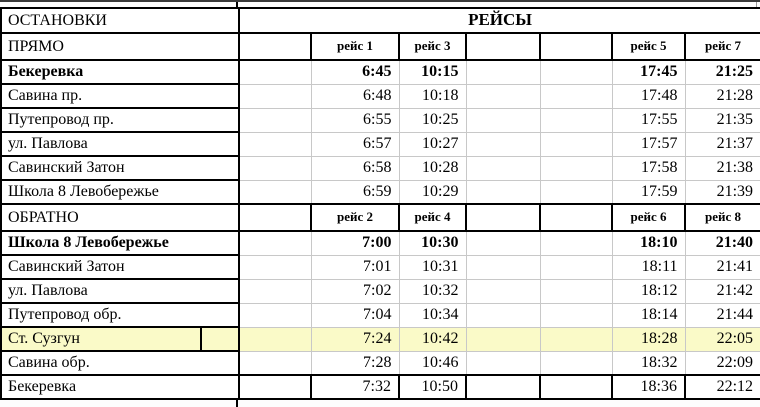 This screenshot has width=760, height=407. Describe the element at coordinates (355, 168) in the screenshot. I see `time-cell: 6:58` at that location.